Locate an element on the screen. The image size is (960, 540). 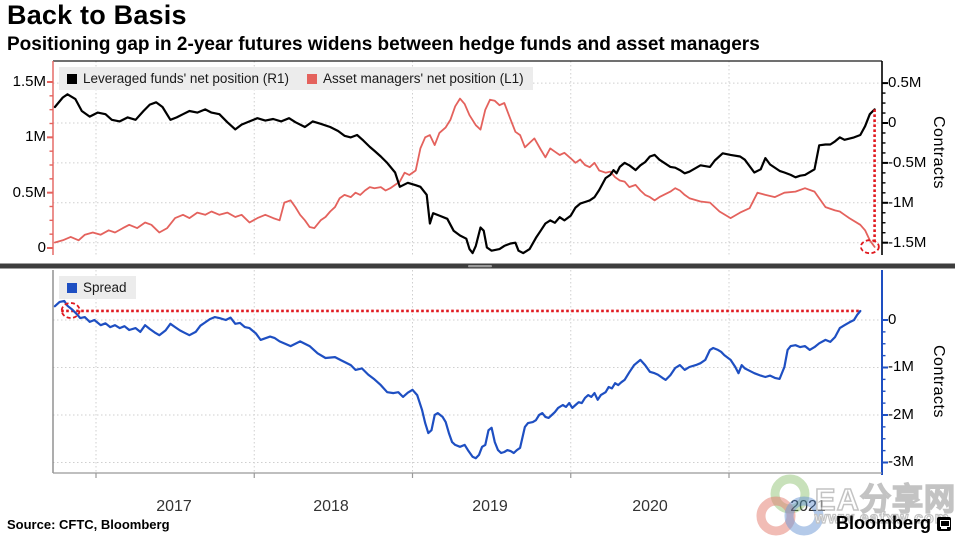
axis-tick-label: 1.5M is located at coordinates (29, 81).